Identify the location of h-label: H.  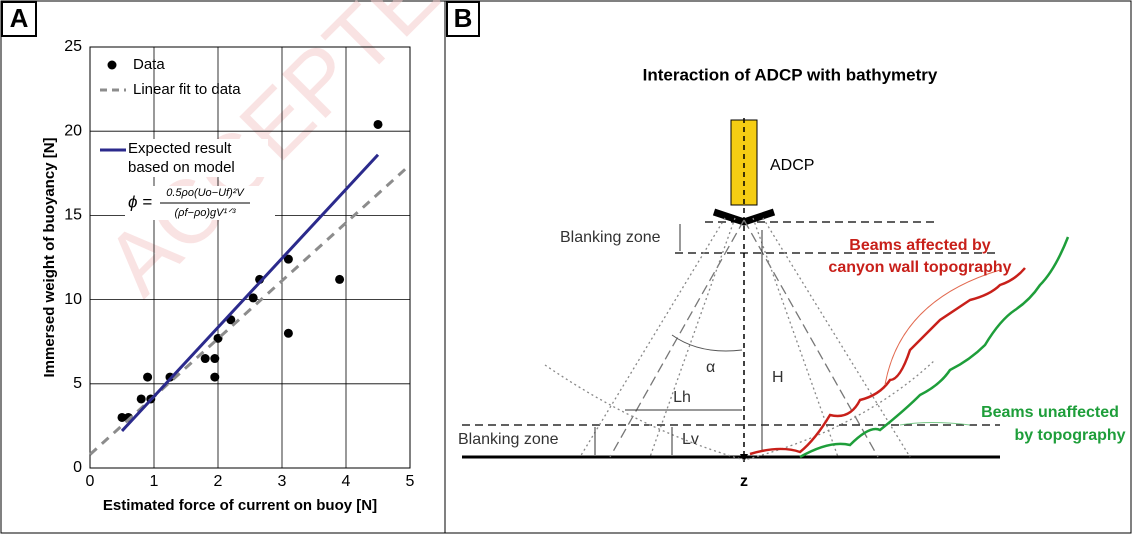
(778, 377).